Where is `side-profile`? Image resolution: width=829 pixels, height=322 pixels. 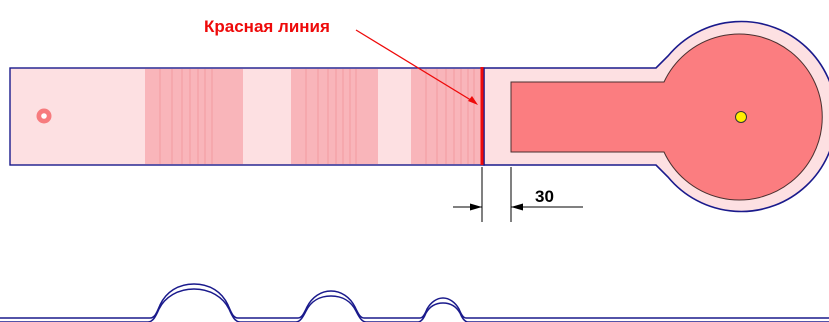
side-profile is located at coordinates (414, 302).